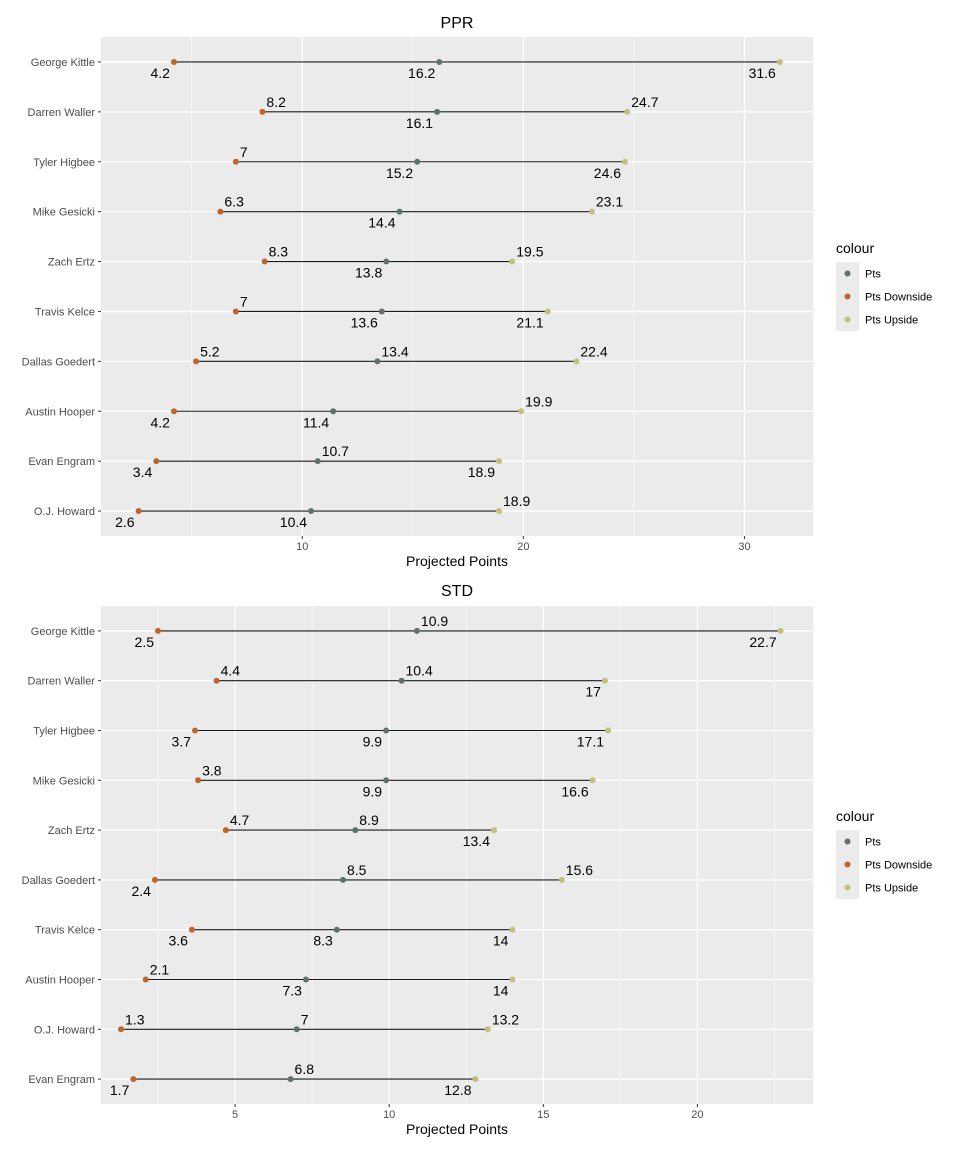  I want to click on data-label-pts-downside-george-kittle: 2.5, so click(145, 642).